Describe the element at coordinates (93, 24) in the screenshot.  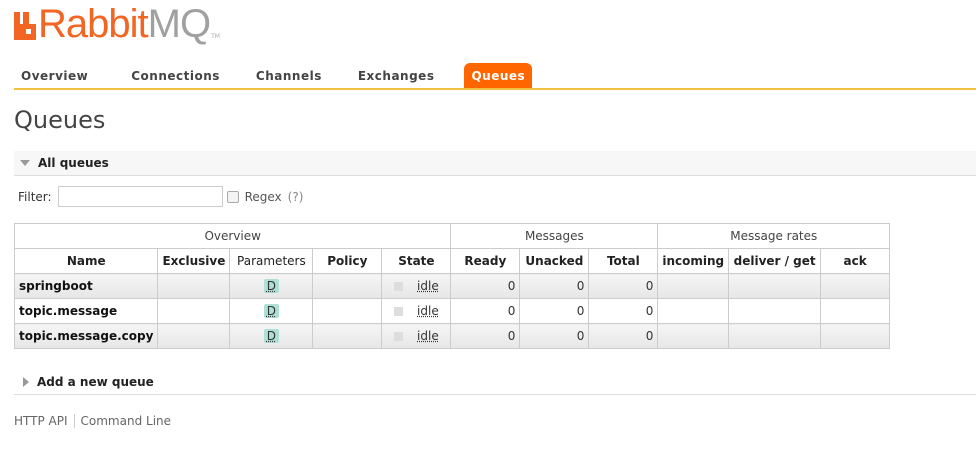
I see `logo-text-rabbit: Rabbit` at that location.